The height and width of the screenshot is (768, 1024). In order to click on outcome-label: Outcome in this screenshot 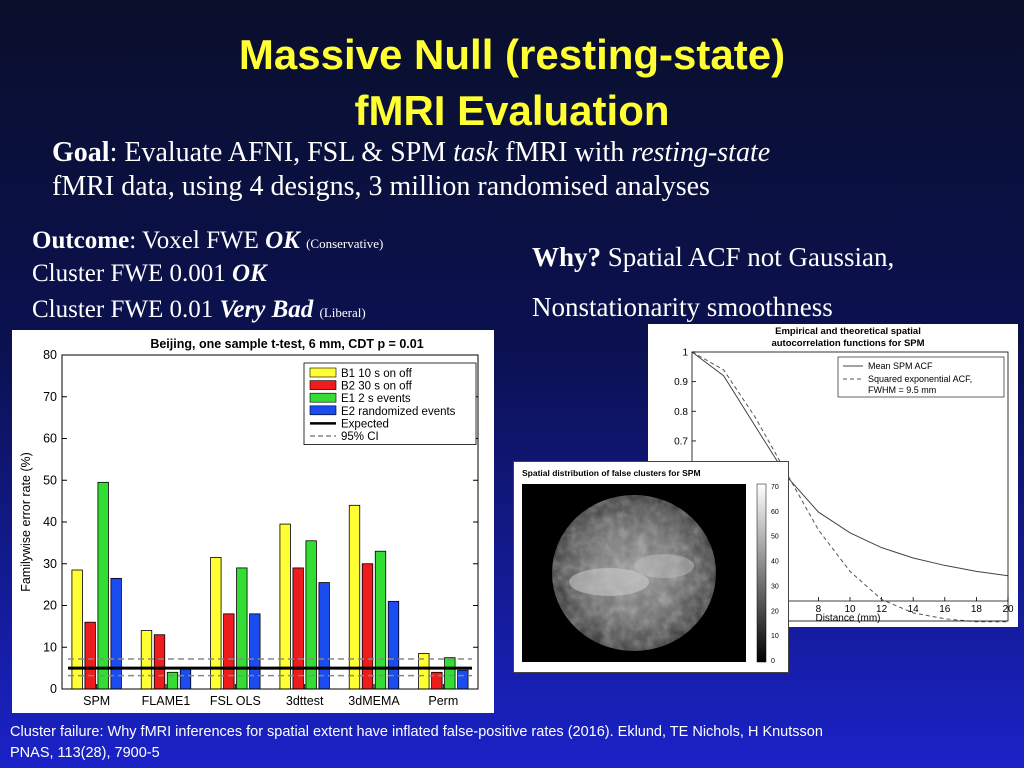, I will do `click(81, 240)`.